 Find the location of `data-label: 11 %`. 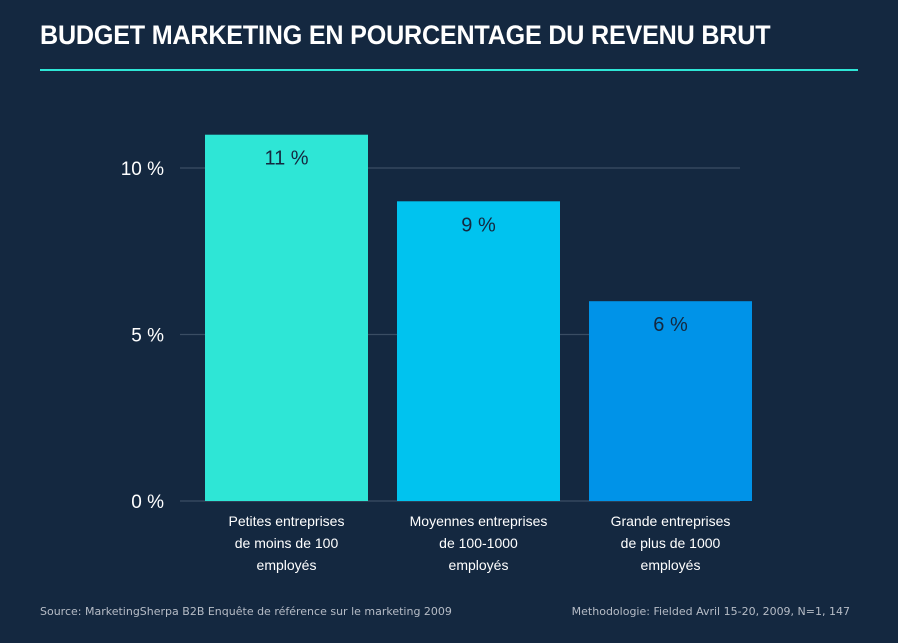

data-label: 11 % is located at coordinates (286, 159).